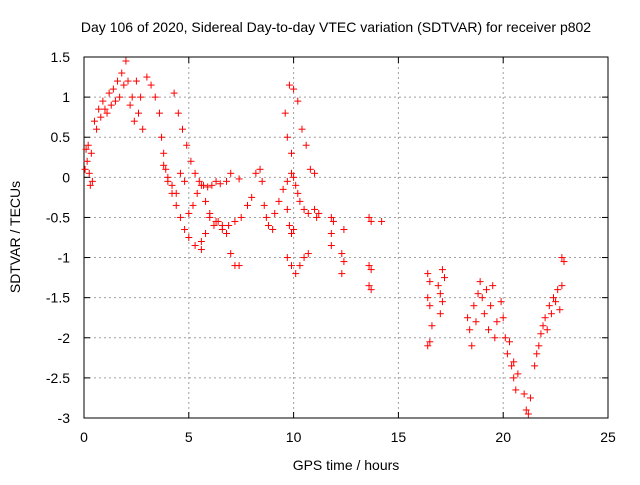 The image size is (640, 485). I want to click on x-tick-label: 20, so click(503, 437).